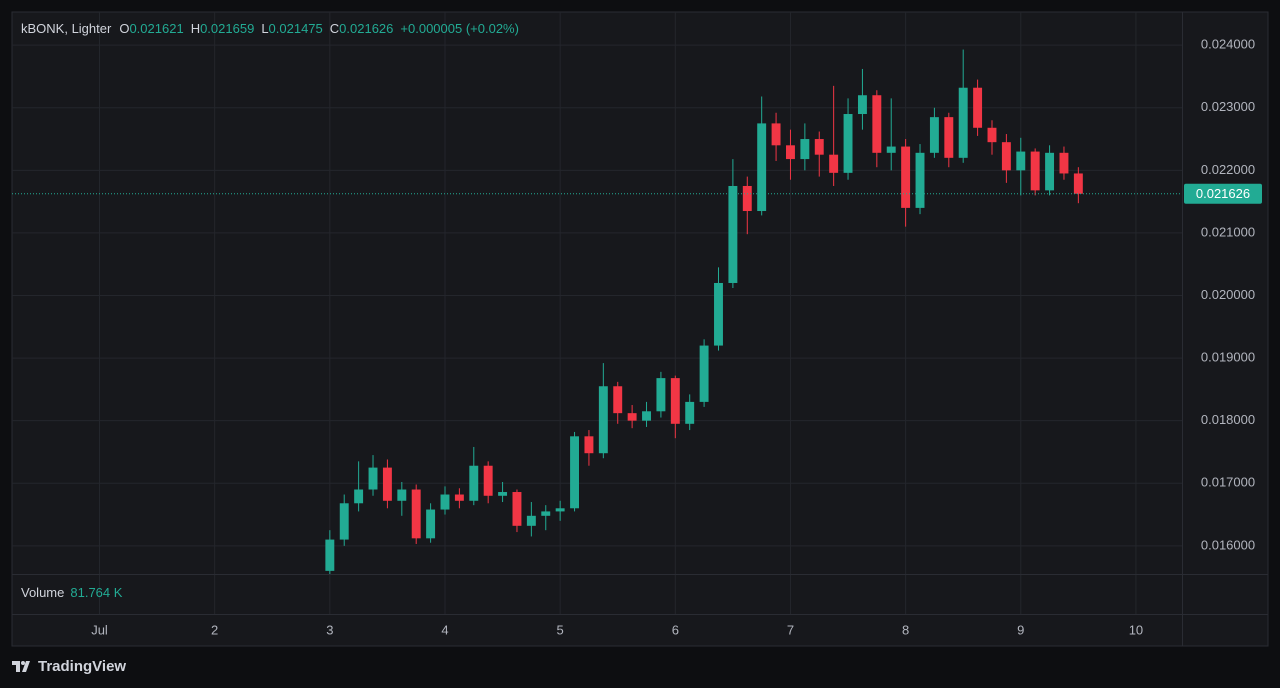  What do you see at coordinates (1228, 482) in the screenshot?
I see `y-tick-label: 0.017000` at bounding box center [1228, 482].